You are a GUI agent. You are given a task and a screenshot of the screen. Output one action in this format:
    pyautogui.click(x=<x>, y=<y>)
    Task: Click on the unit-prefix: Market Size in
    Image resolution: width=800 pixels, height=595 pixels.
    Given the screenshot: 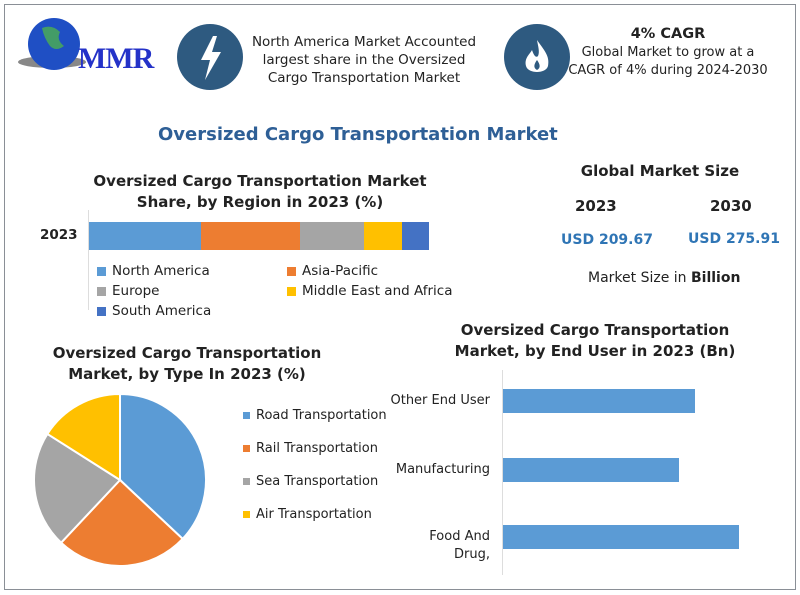 What is the action you would take?
    pyautogui.click(x=639, y=278)
    